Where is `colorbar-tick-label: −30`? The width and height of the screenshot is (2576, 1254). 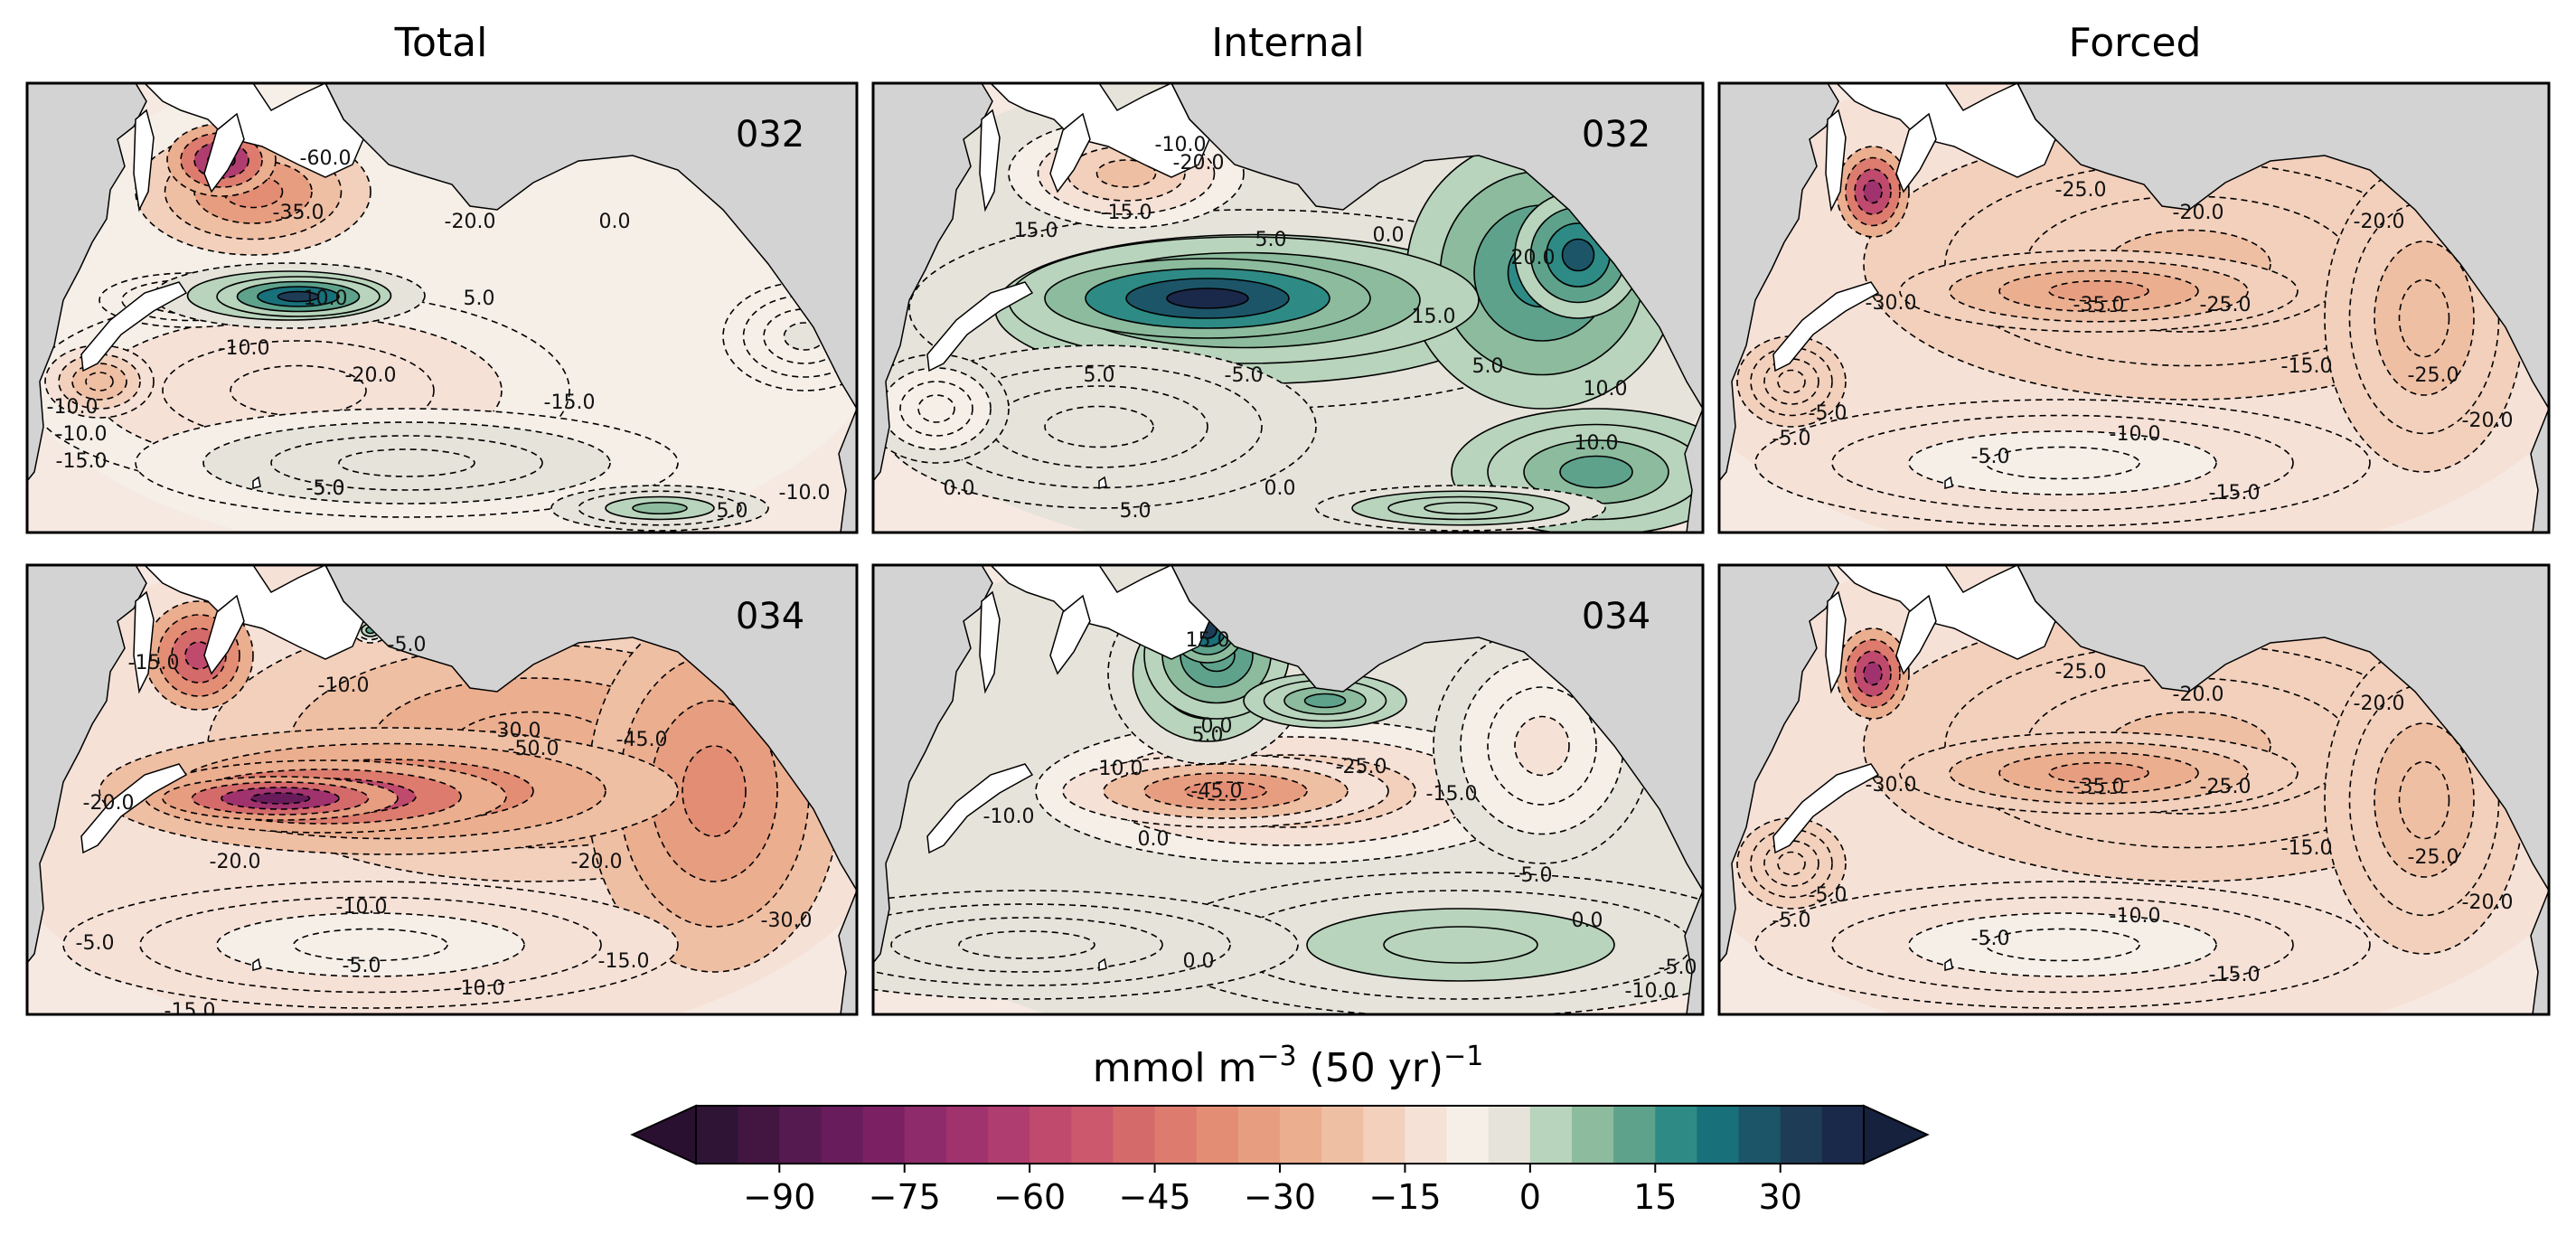
colorbar-tick-label: −30 is located at coordinates (1280, 1197).